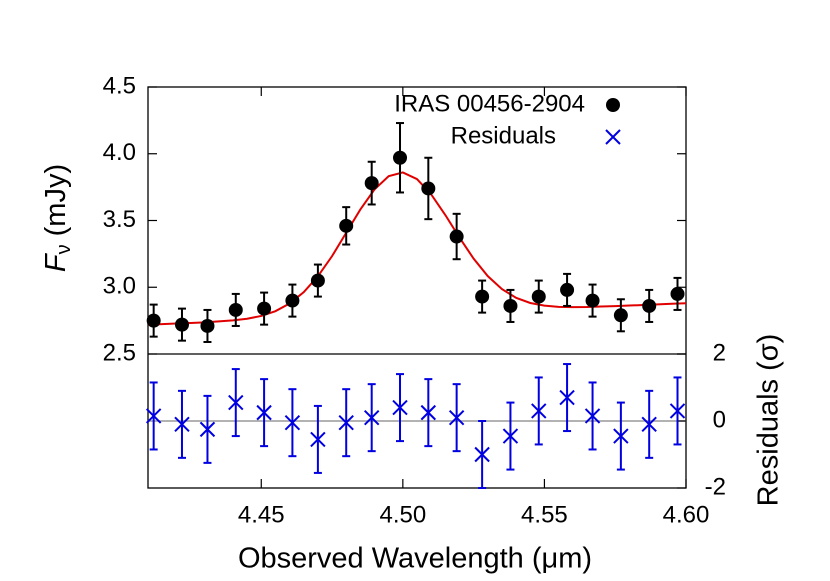  Describe the element at coordinates (544, 514) in the screenshot. I see `x-tick-label: 4.55` at that location.